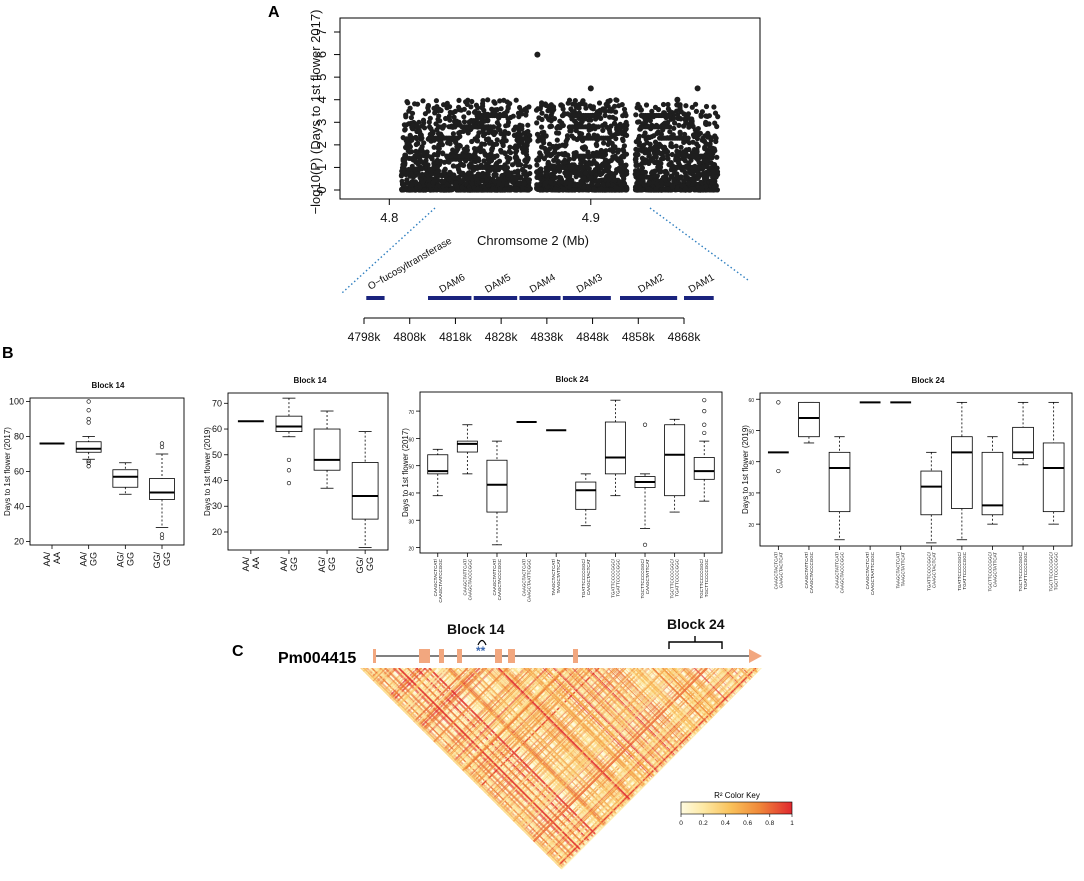  I want to click on ld-heatmap, so click(561, 769).